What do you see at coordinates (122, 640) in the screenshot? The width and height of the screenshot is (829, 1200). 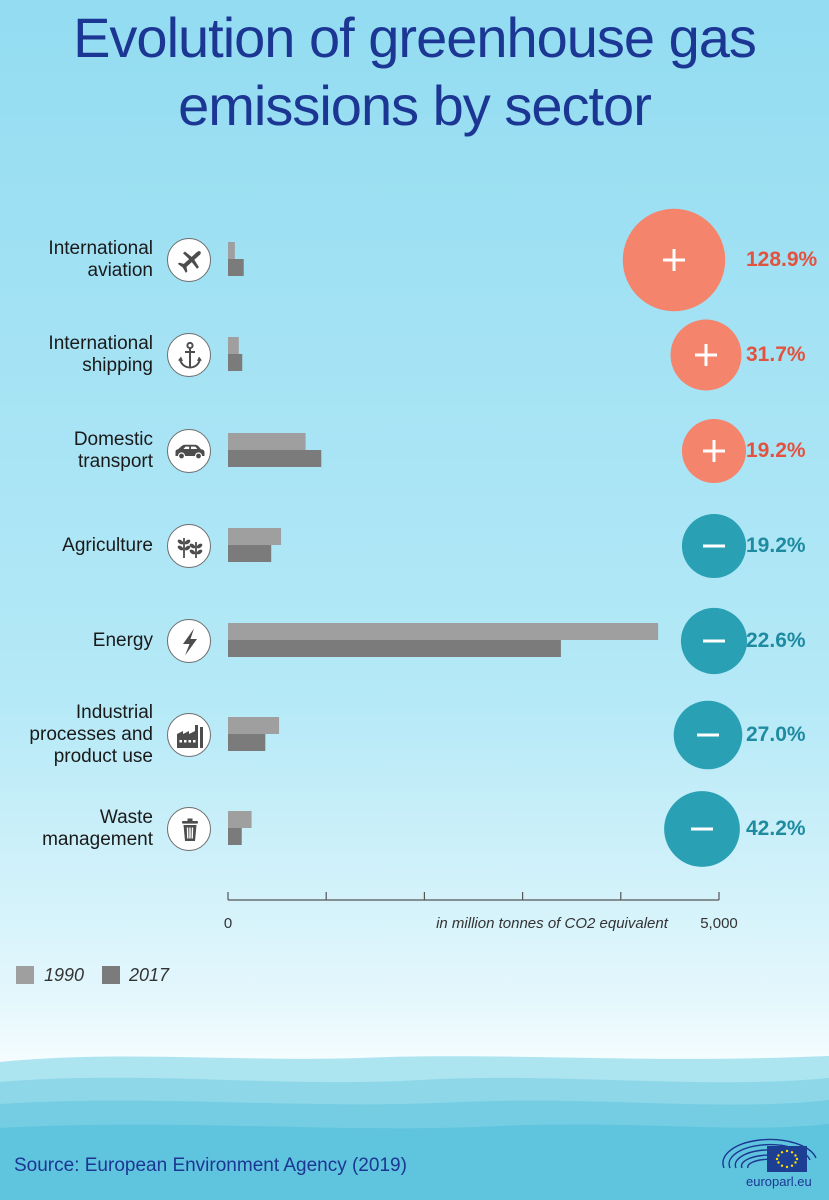 I see `category-label-line: Energy` at bounding box center [122, 640].